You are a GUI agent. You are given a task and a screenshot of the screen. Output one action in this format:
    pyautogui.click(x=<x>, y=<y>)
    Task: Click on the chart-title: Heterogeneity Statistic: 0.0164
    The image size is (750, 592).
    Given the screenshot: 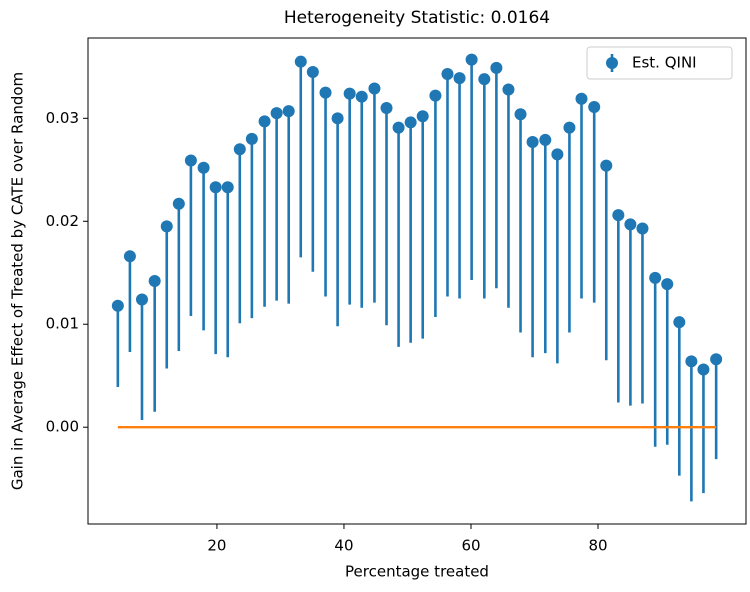 What is the action you would take?
    pyautogui.click(x=417, y=18)
    